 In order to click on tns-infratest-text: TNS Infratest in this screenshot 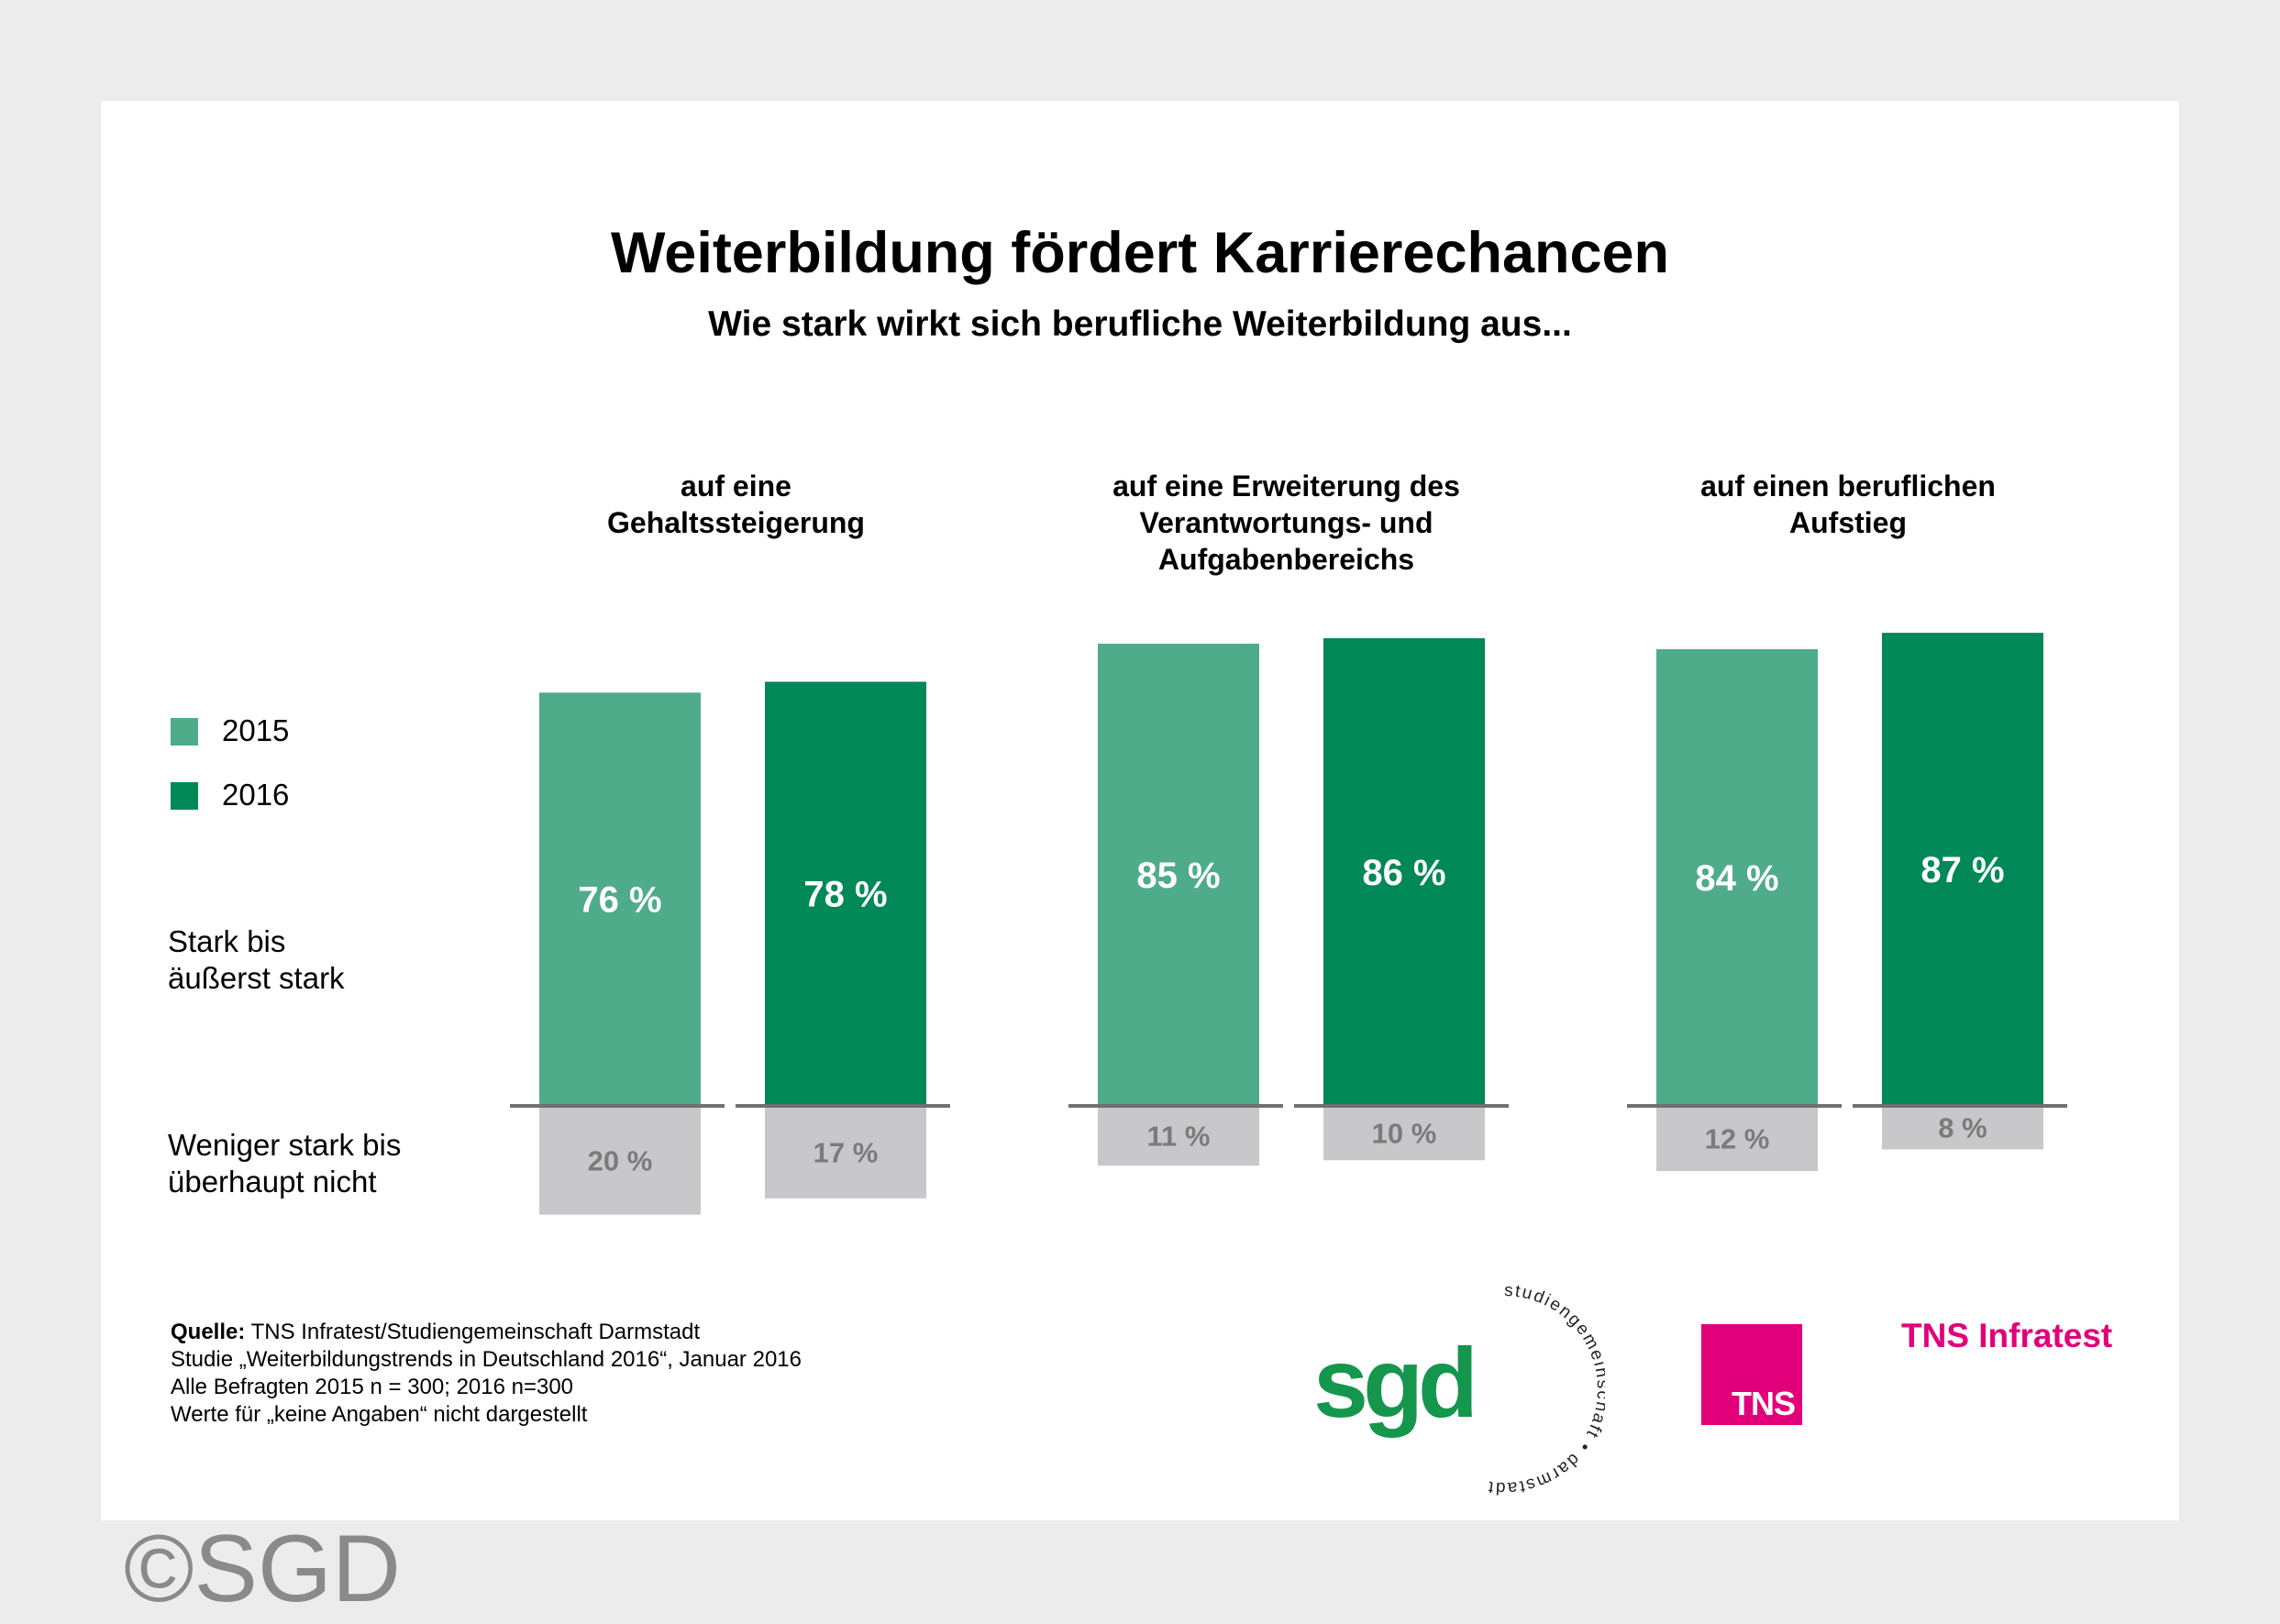, I will do `click(2007, 1335)`.